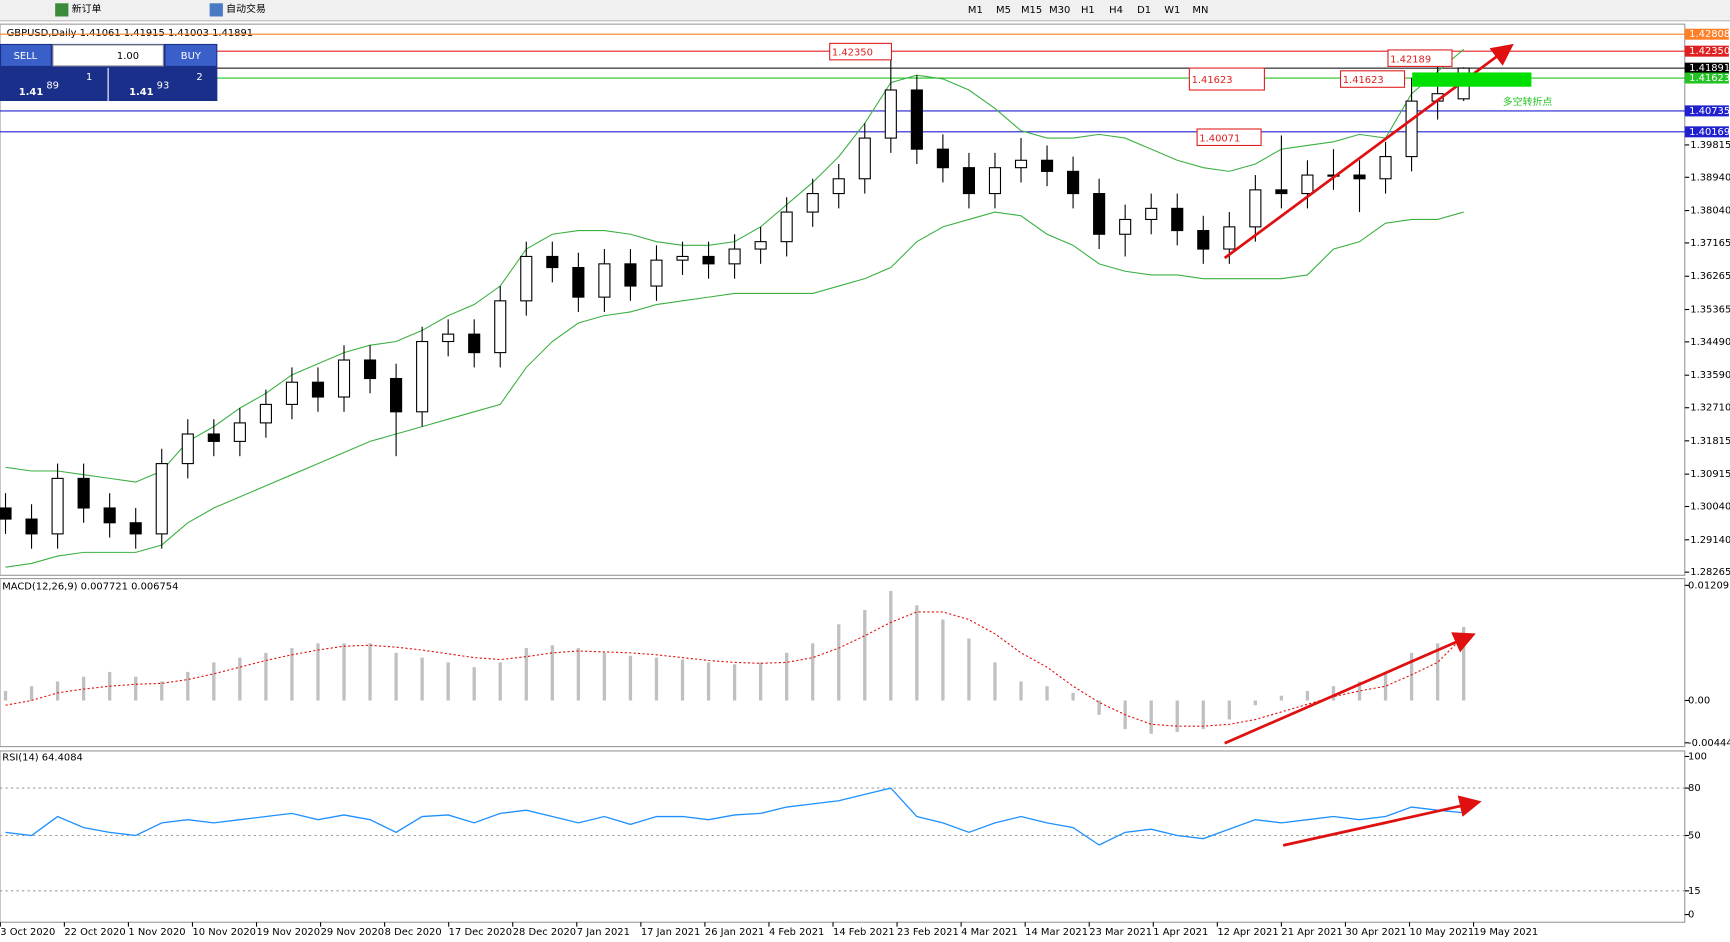 Image resolution: width=1730 pixels, height=942 pixels. Describe the element at coordinates (1031, 10) in the screenshot. I see `timeframe-button: M15` at that location.